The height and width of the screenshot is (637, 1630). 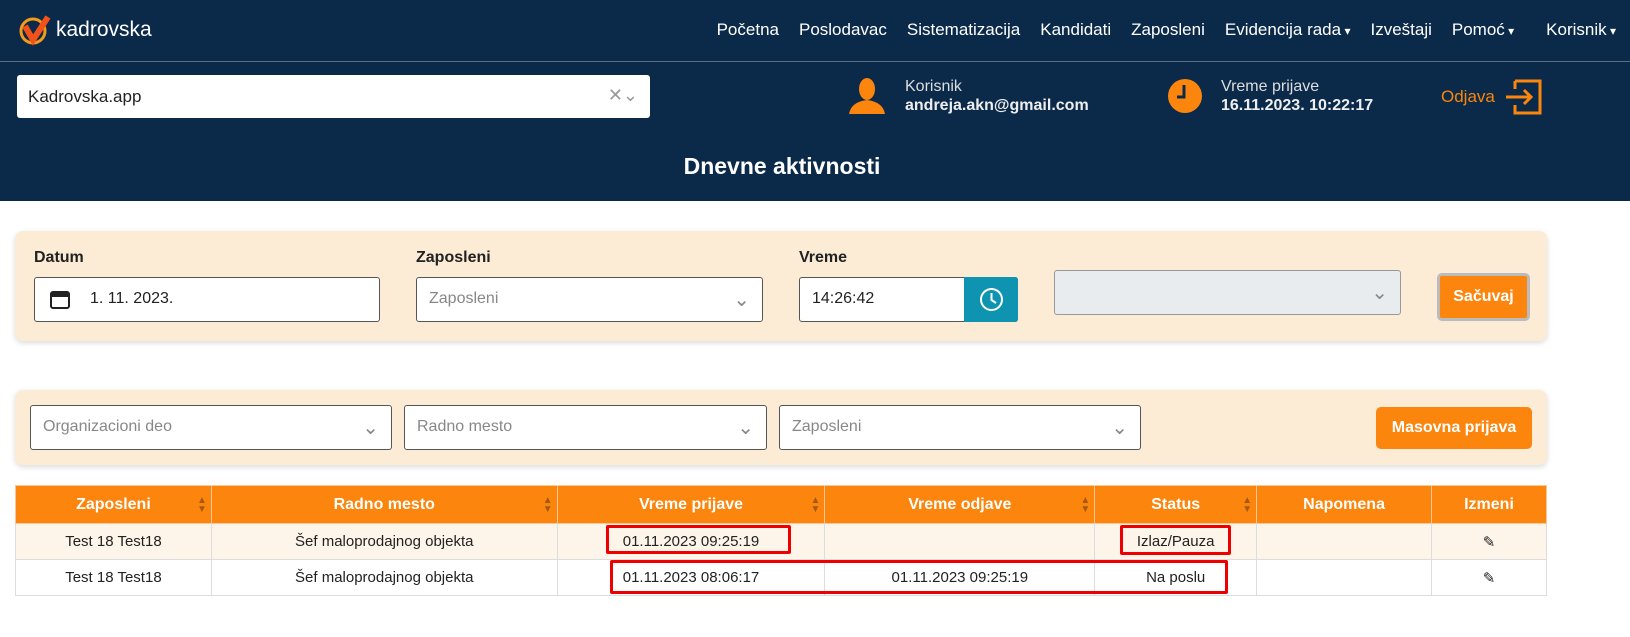 What do you see at coordinates (107, 426) in the screenshot?
I see `org-placeholder: Organizacioni deo` at bounding box center [107, 426].